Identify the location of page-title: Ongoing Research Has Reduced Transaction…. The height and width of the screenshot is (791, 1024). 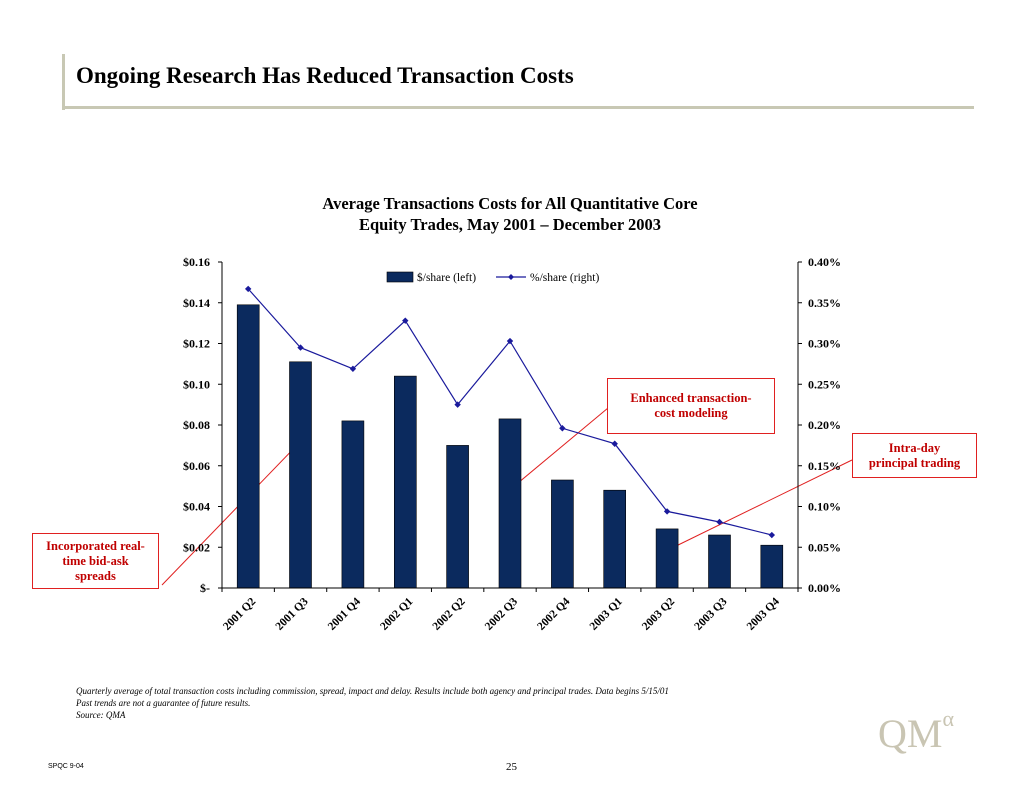
(325, 75).